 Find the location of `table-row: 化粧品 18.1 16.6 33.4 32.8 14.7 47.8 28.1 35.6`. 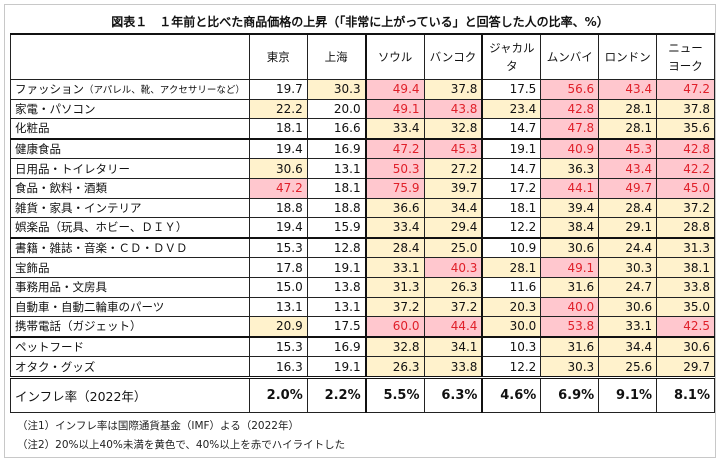

table-row: 化粧品 18.1 16.6 33.4 32.8 14.7 47.8 28.1 35.6 is located at coordinates (362, 129).